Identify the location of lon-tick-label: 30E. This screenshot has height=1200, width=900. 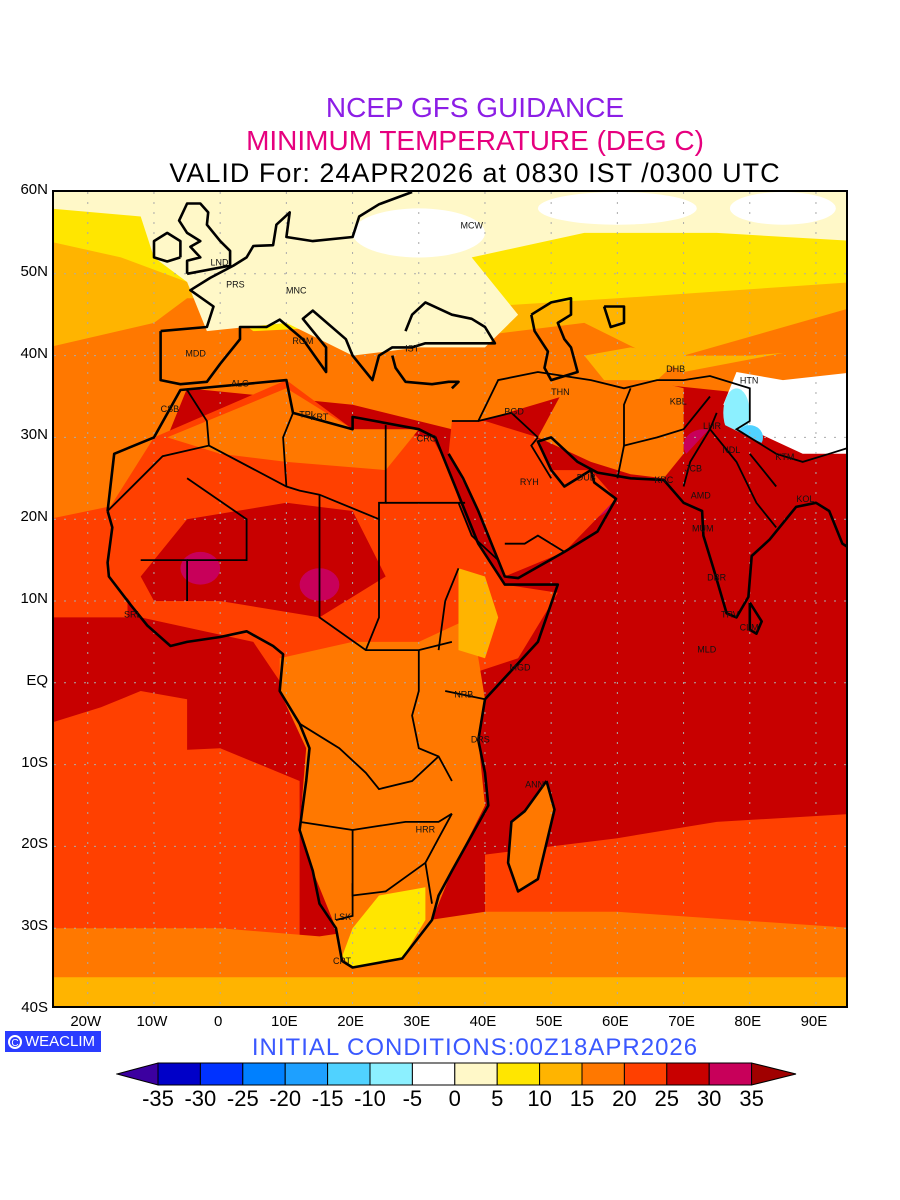
(417, 1021).